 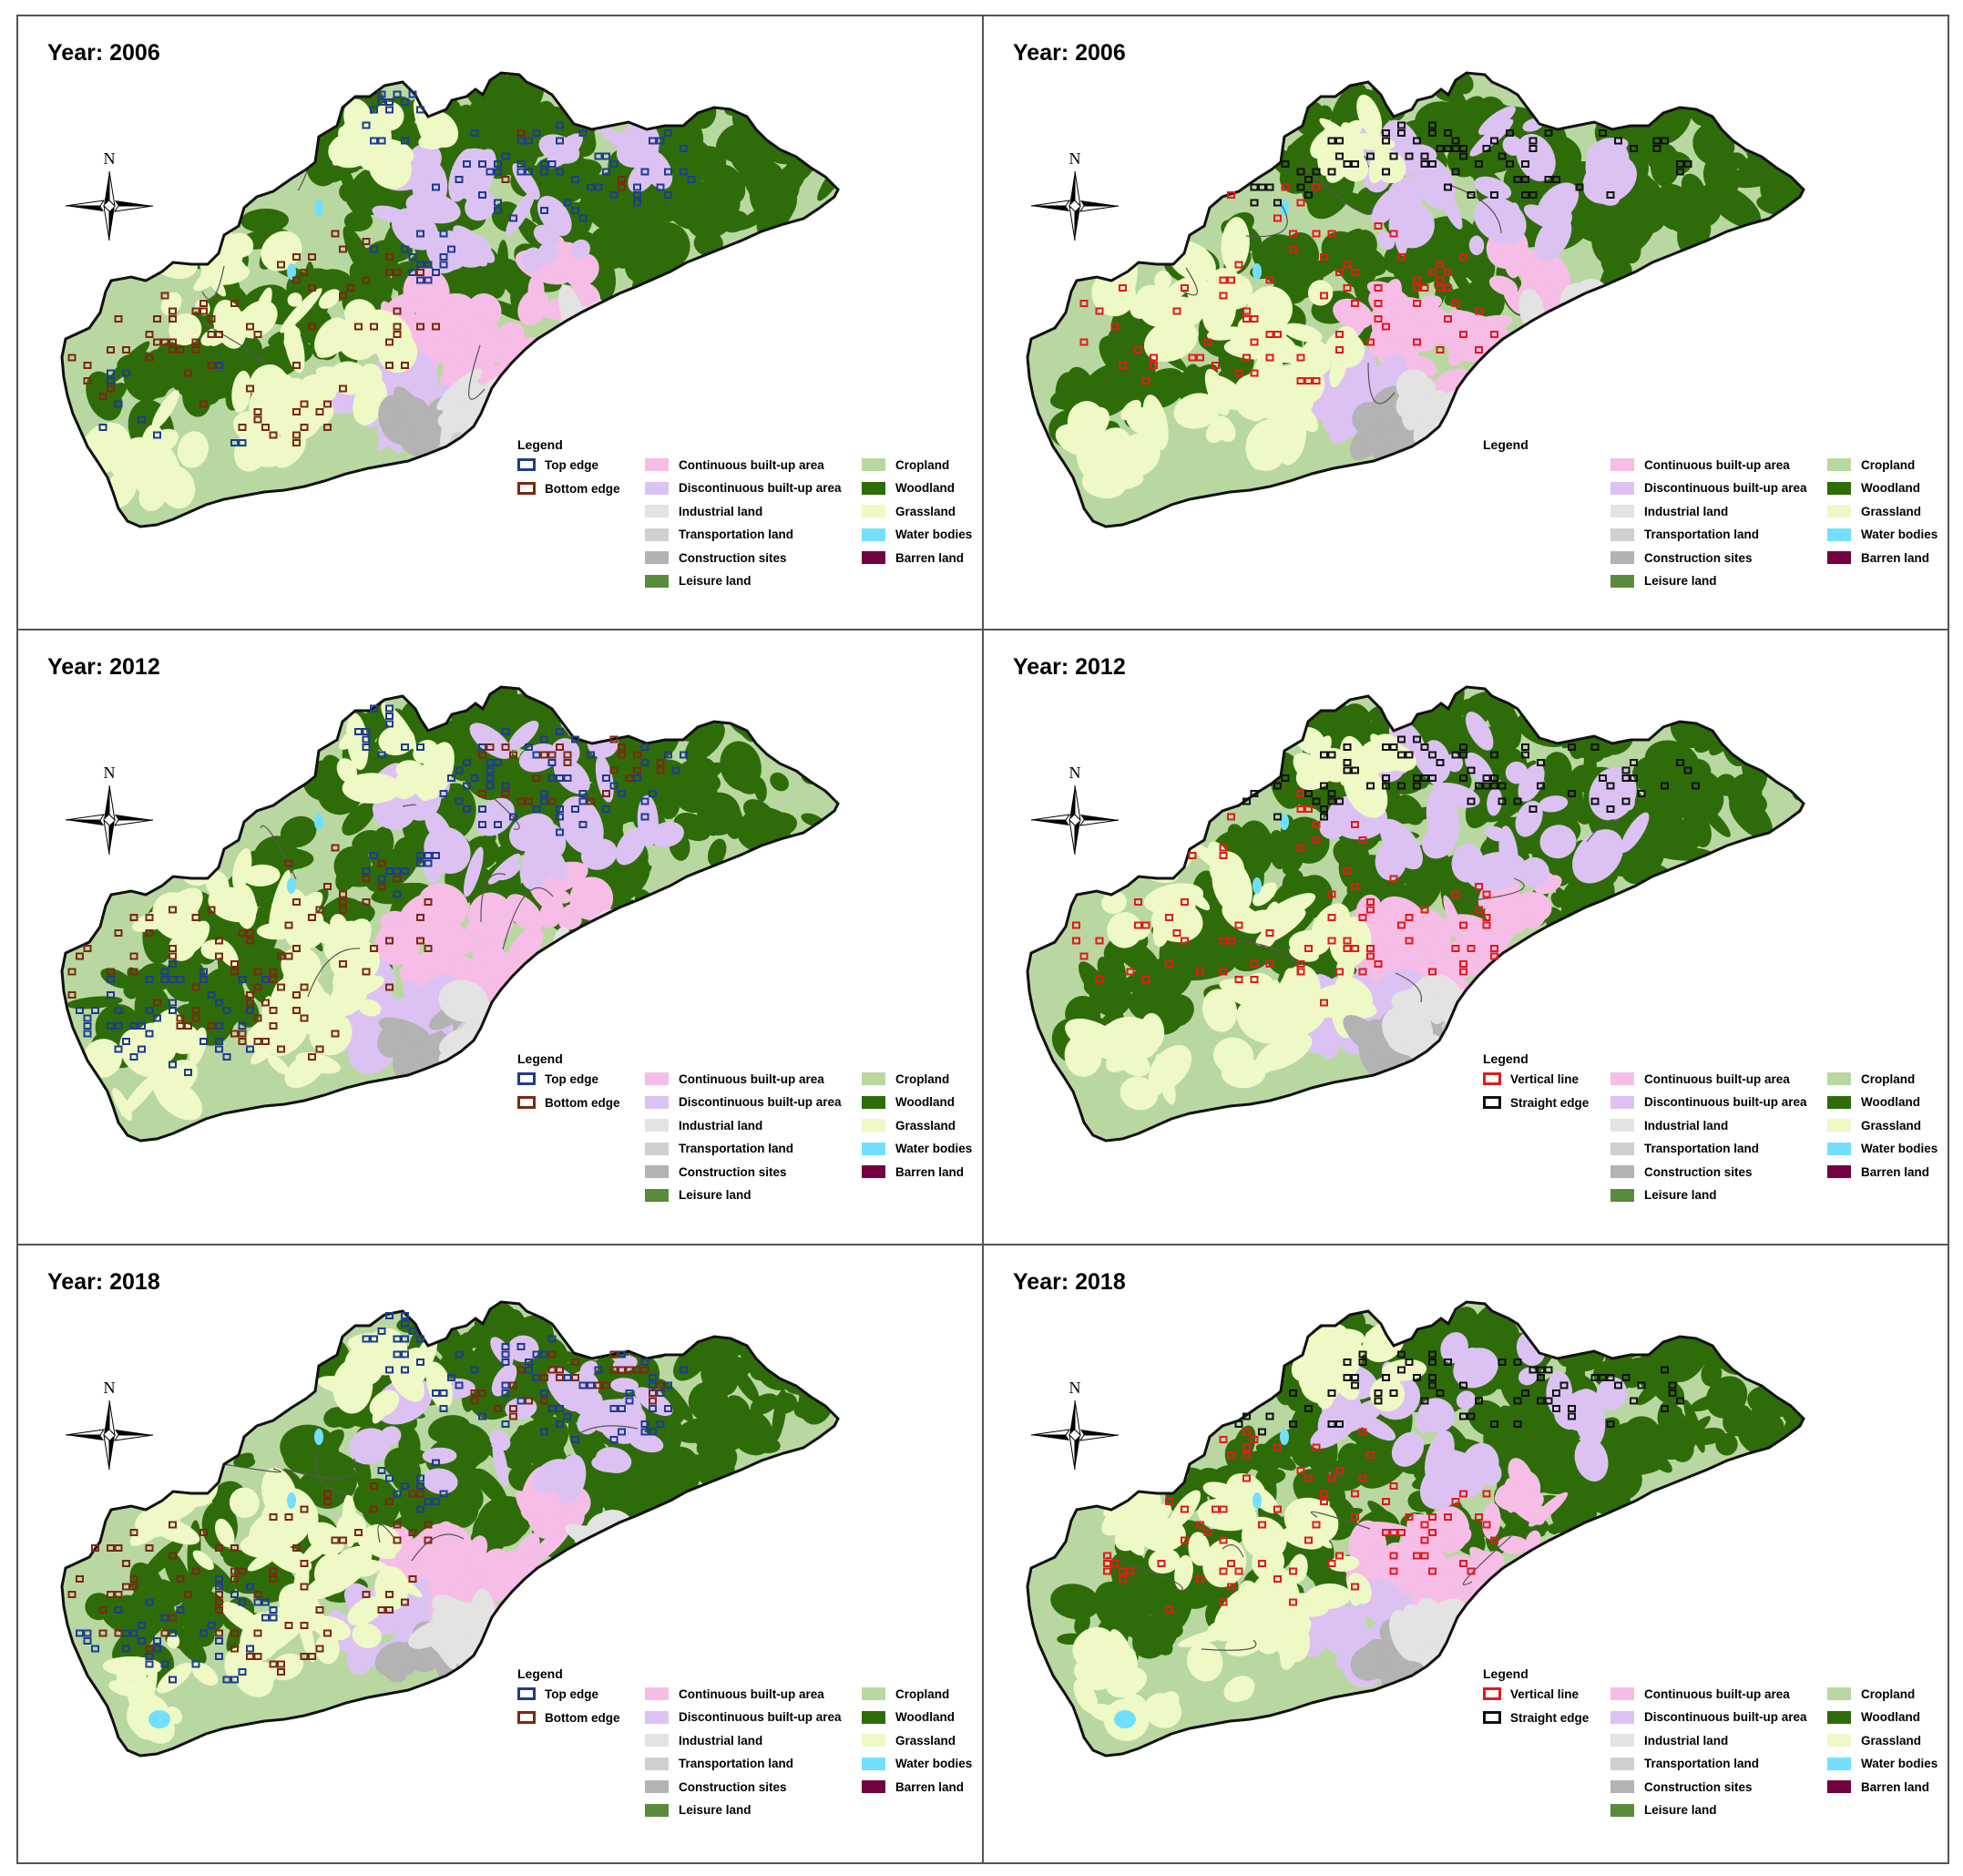 I want to click on legend-label: Cropland, so click(x=1888, y=1078).